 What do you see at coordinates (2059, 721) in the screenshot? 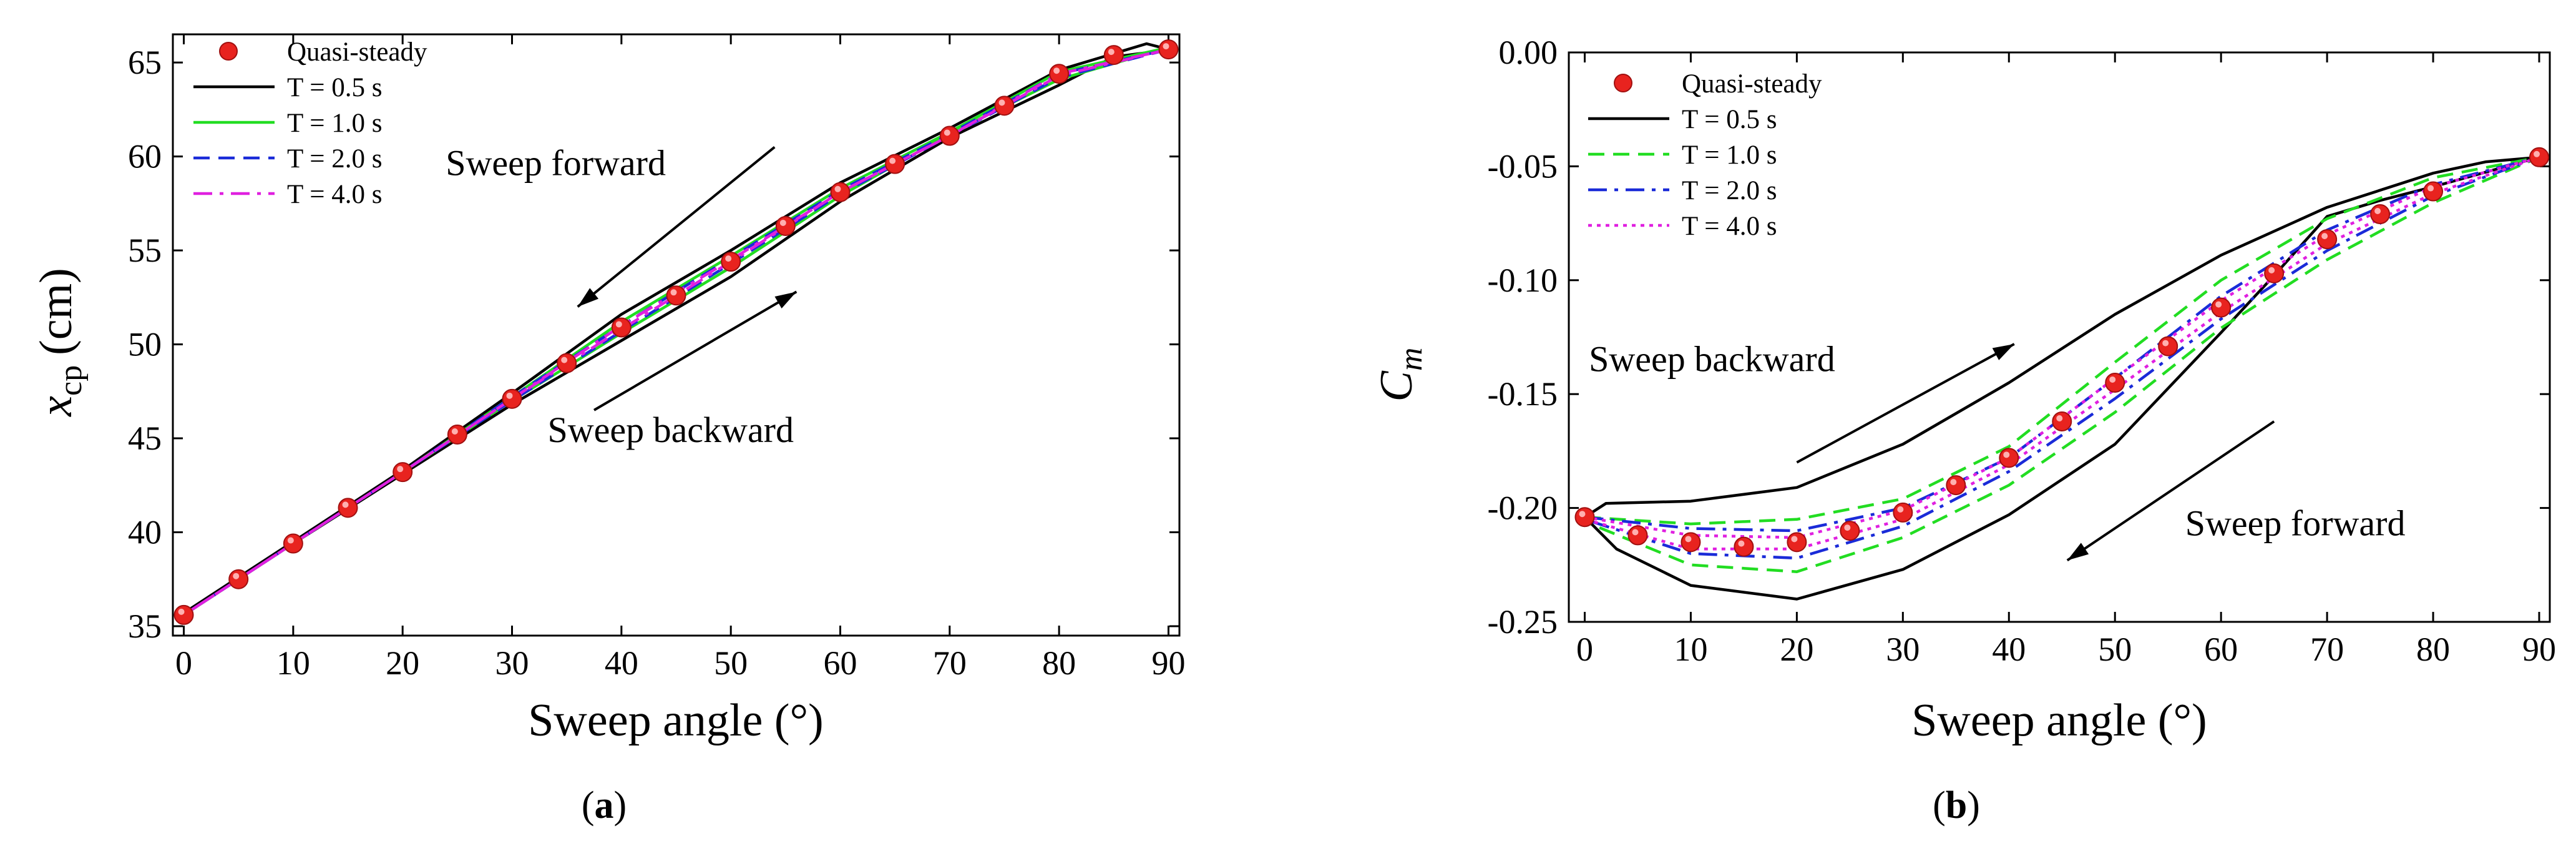
I see `panel-b-xlabel: Sweep angle (°)` at bounding box center [2059, 721].